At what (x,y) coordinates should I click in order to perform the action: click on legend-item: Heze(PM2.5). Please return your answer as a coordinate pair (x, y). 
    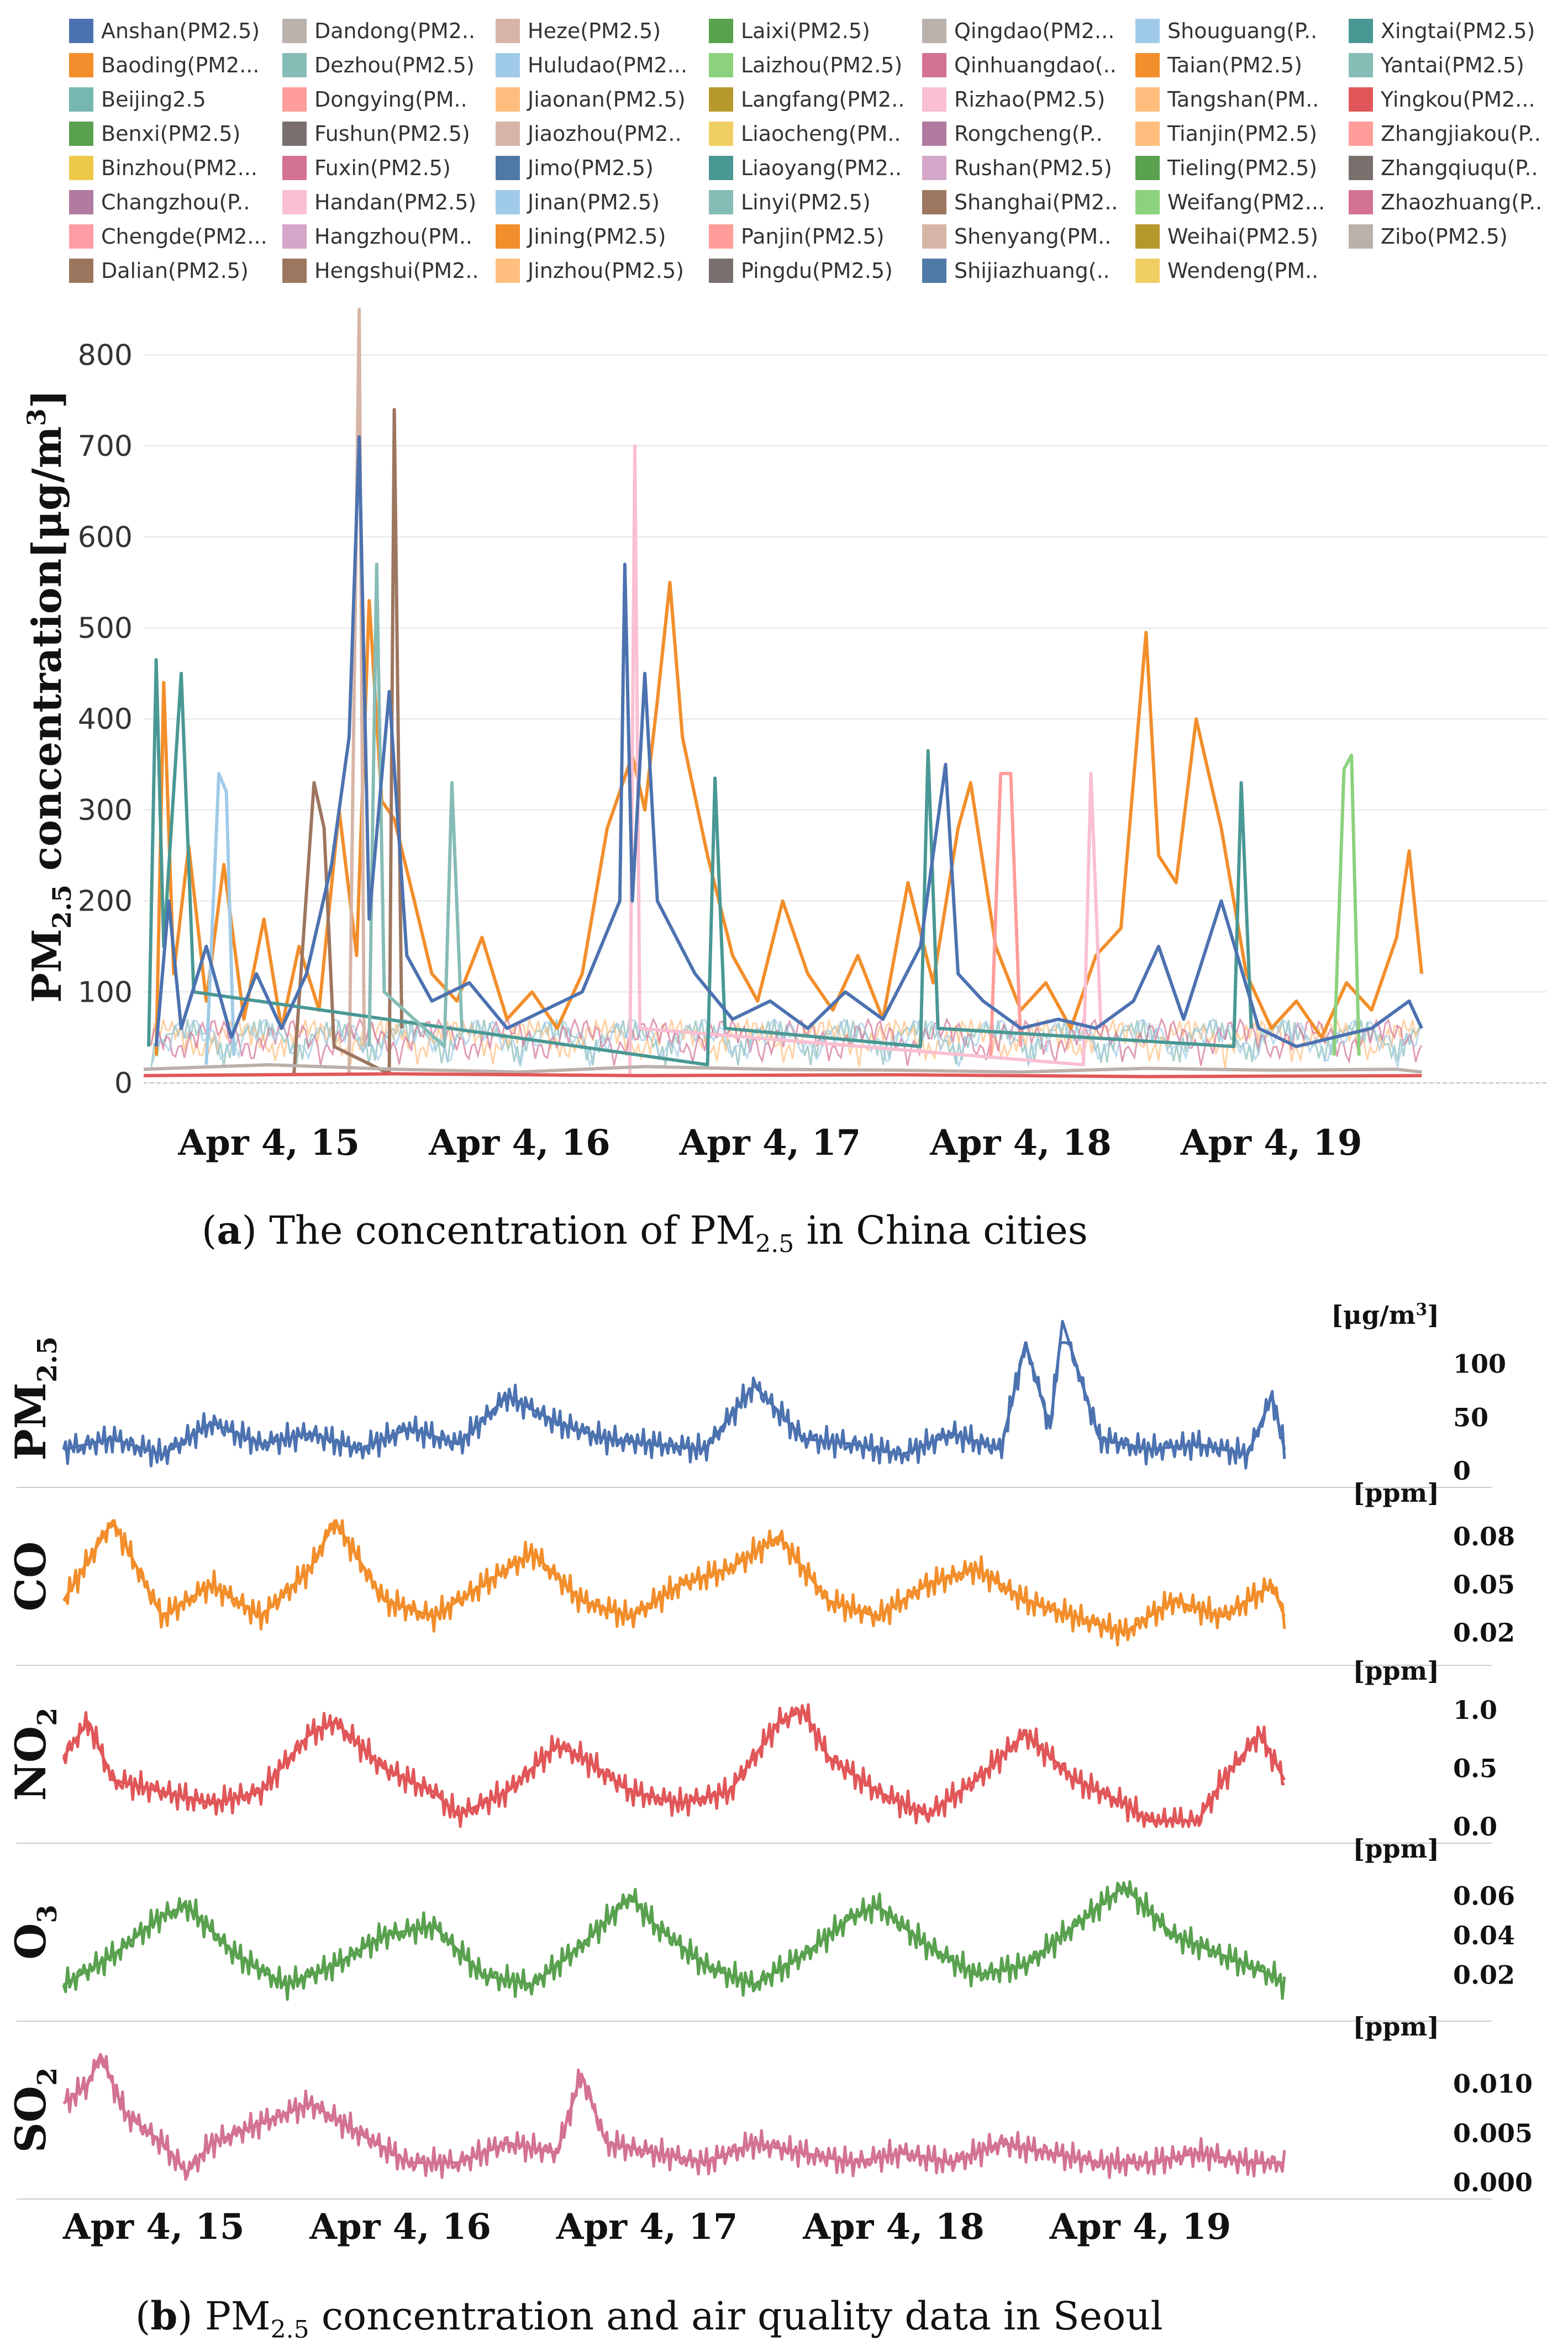
    Looking at the image, I should click on (578, 30).